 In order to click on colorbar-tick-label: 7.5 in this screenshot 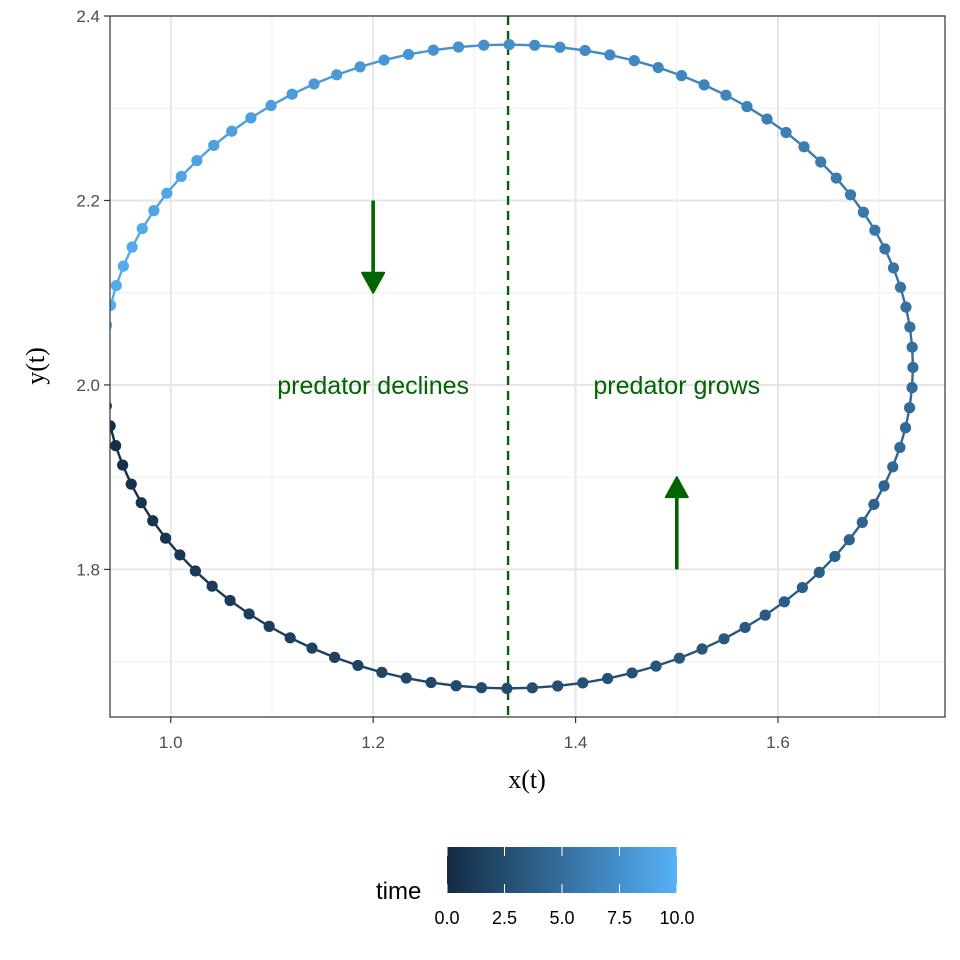, I will do `click(619, 918)`.